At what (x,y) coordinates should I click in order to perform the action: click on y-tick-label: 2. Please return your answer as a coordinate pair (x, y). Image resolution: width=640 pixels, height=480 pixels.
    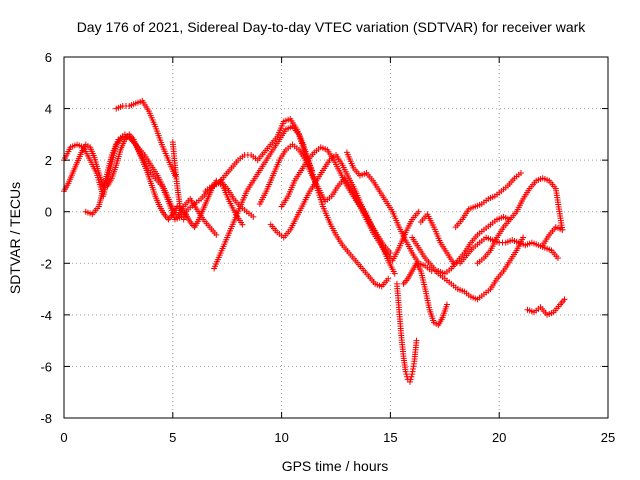
    Looking at the image, I should click on (48, 160).